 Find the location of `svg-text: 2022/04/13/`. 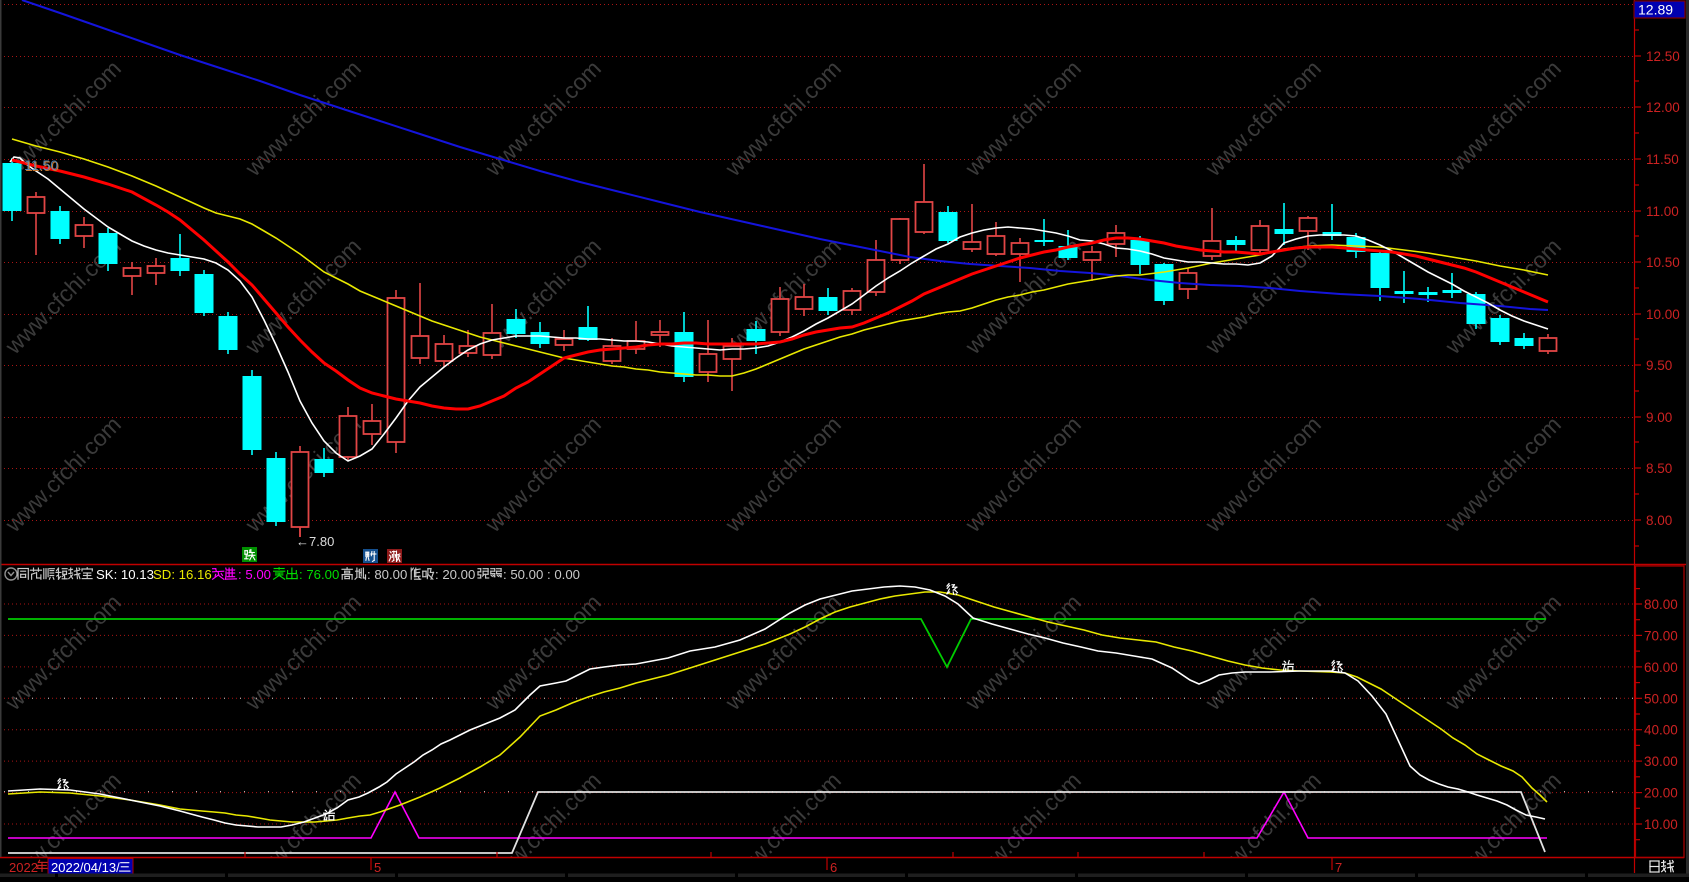

svg-text: 2022/04/13/ is located at coordinates (85, 867).